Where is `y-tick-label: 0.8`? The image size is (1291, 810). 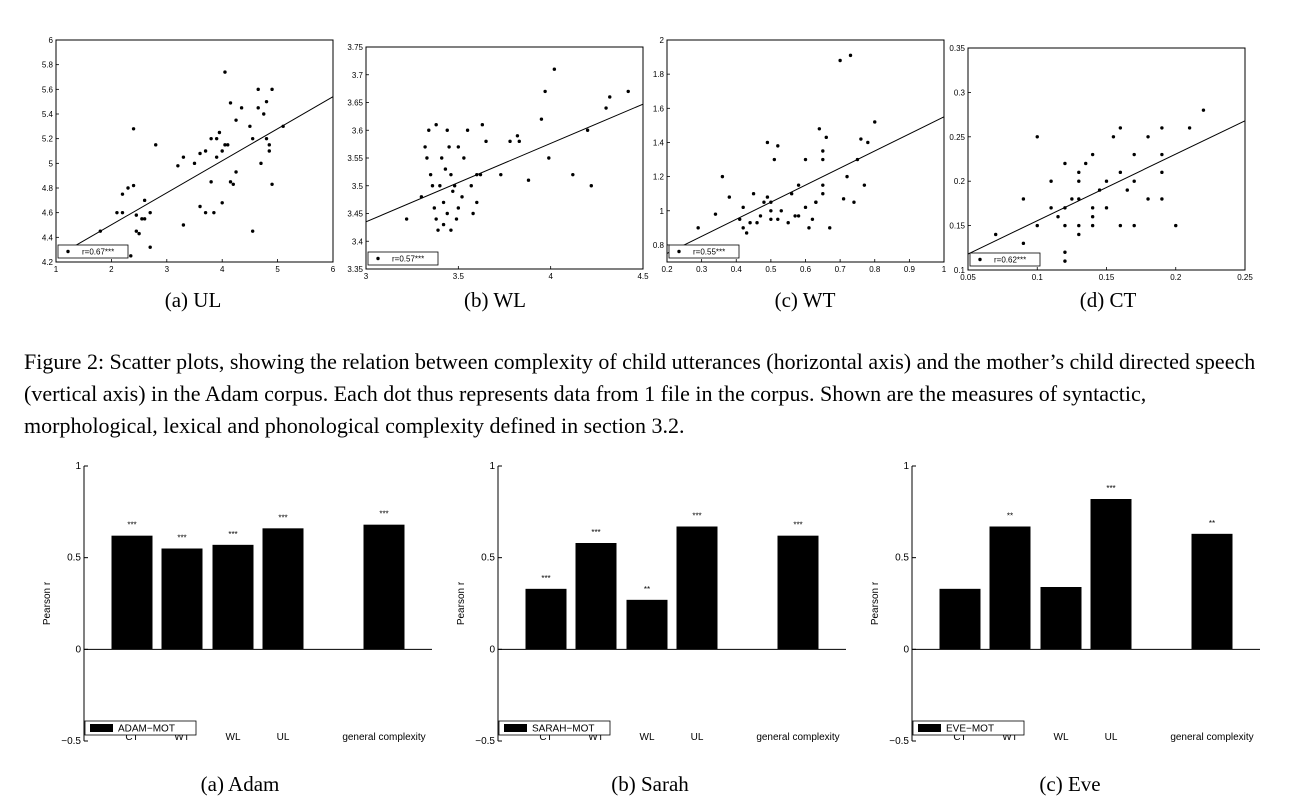 y-tick-label: 0.8 is located at coordinates (659, 245).